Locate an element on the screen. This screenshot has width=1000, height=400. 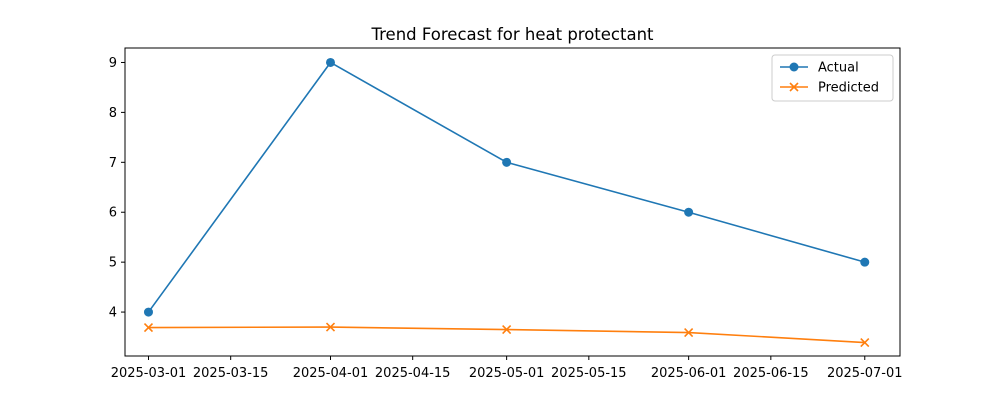
y-axis: 4 5 6 7 8 9 is located at coordinates (117, 188).